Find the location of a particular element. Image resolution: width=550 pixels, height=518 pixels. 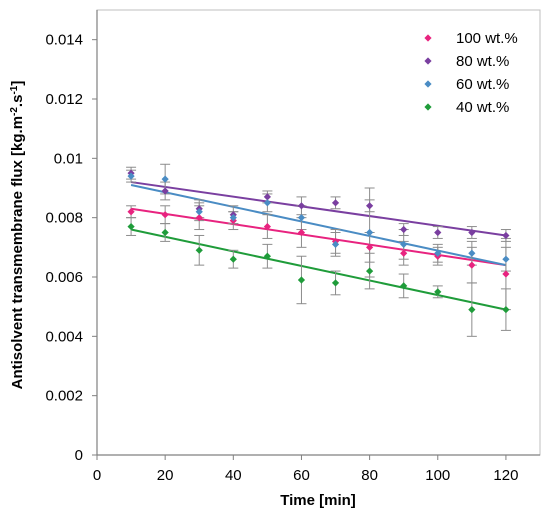

y-tick-label: 0.012 is located at coordinates (64, 99).